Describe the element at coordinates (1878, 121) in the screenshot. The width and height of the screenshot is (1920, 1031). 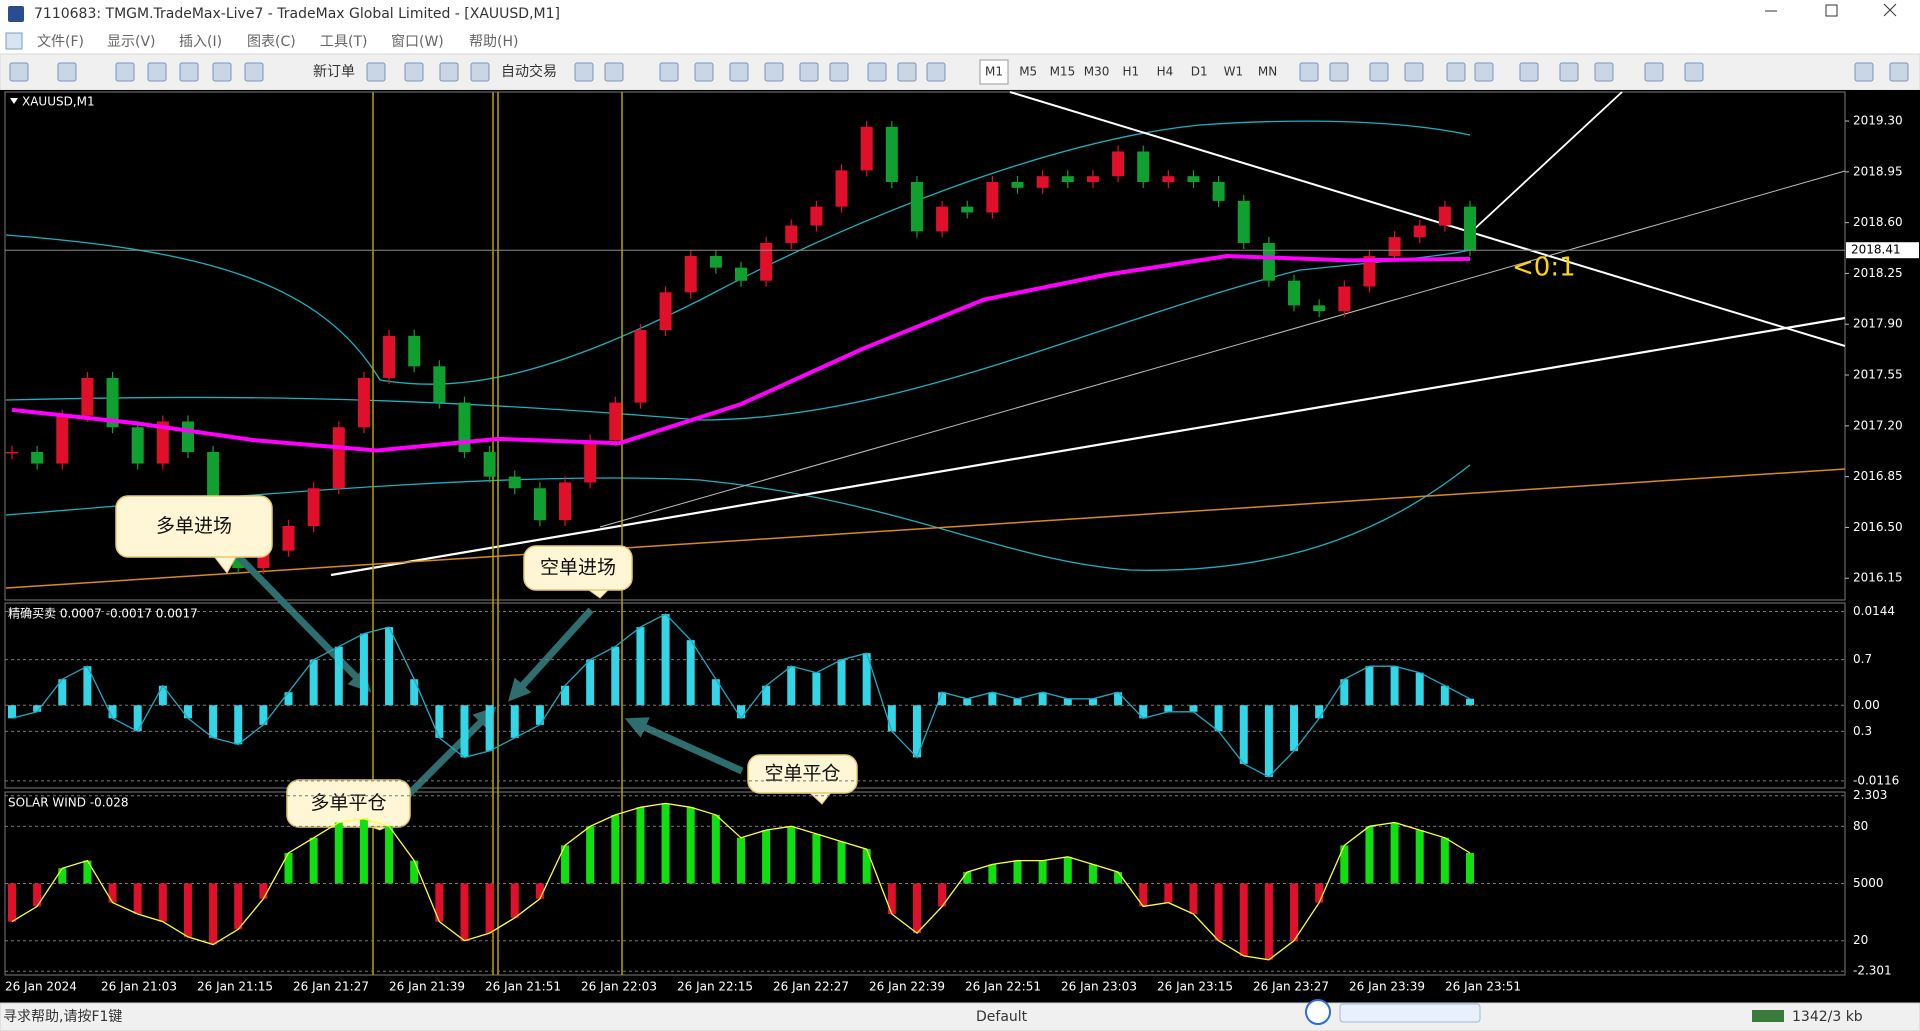
I see `y-tick-label: 2019.30` at that location.